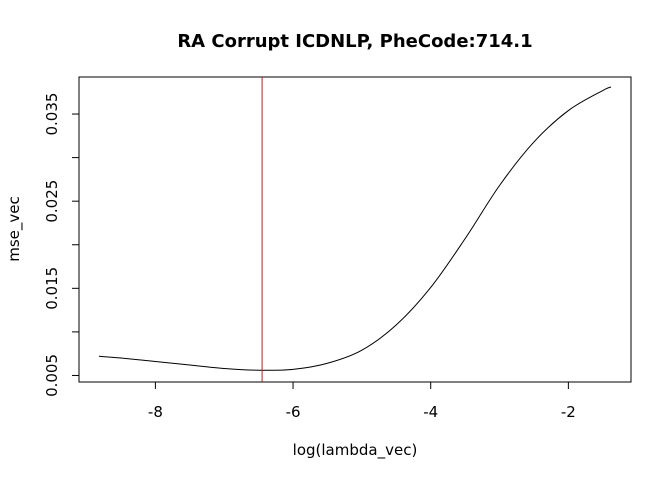 This screenshot has width=672, height=480. What do you see at coordinates (155, 412) in the screenshot?
I see `x-tick-label-0: -8` at bounding box center [155, 412].